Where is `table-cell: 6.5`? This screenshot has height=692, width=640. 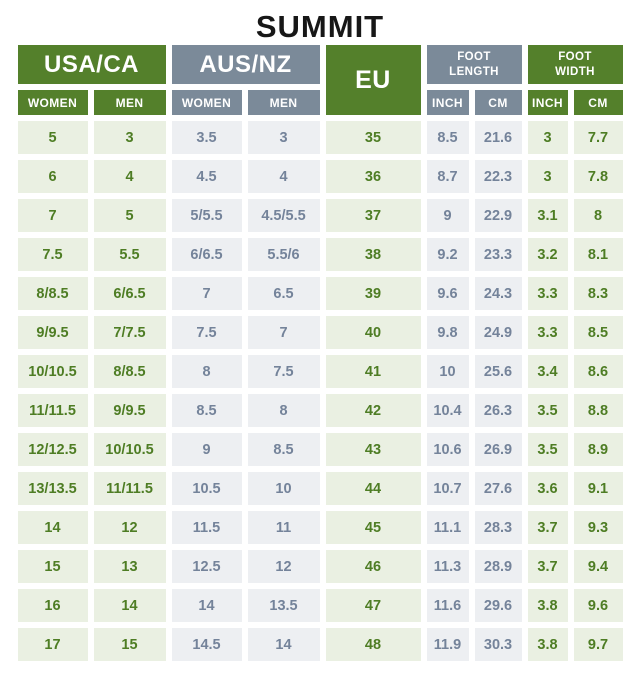
table-cell: 6.5 is located at coordinates (283, 293).